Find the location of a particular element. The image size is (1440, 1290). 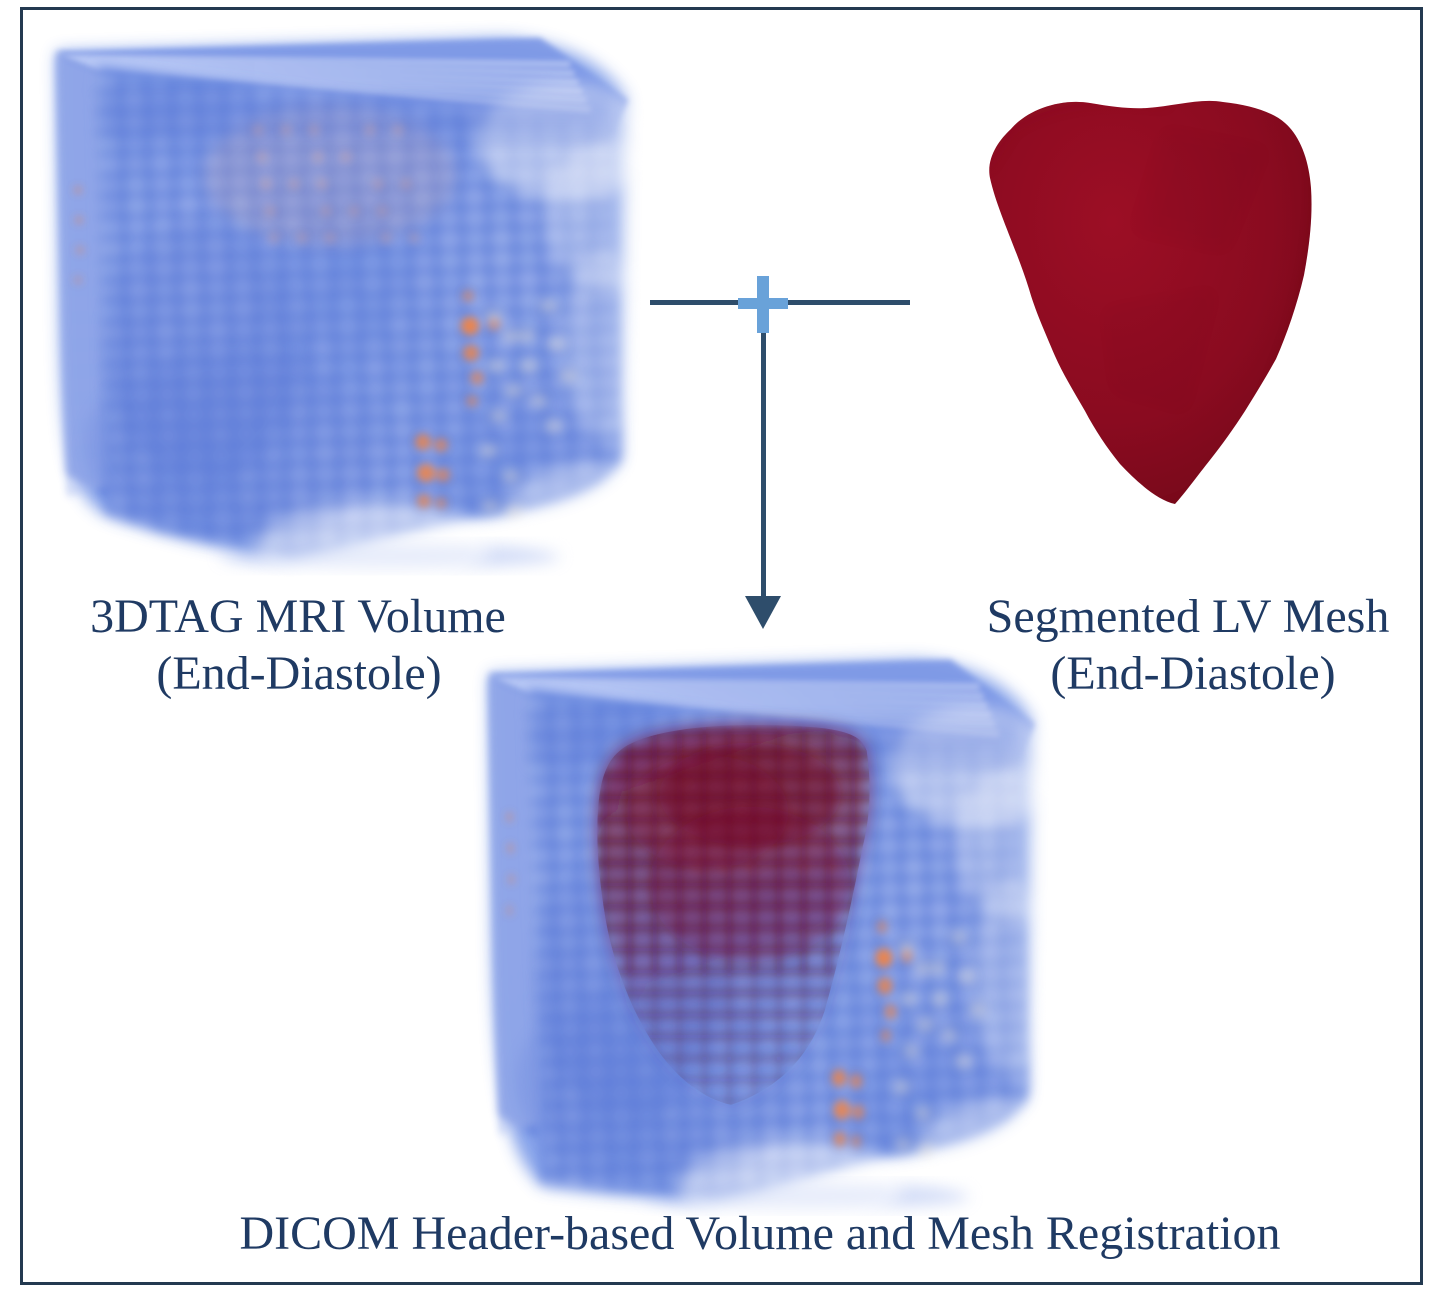

svg-text: Segmented LV Mesh is located at coordinates (1188, 616).